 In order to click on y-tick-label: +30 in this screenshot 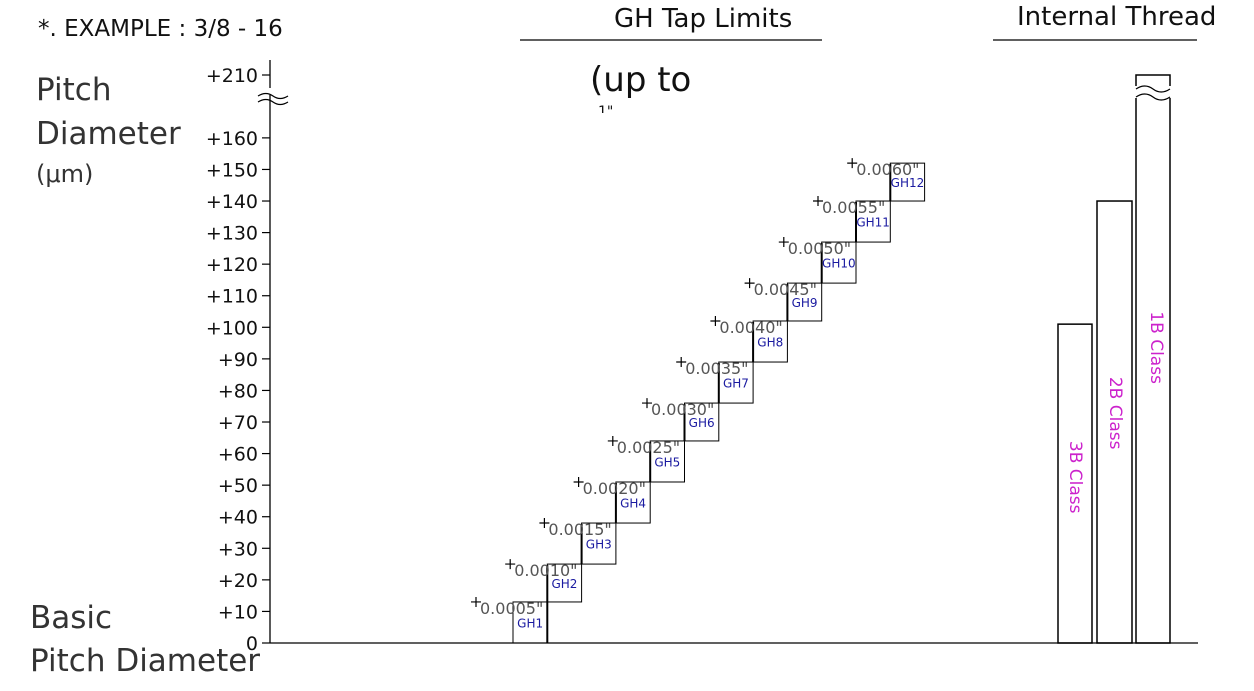, I will do `click(238, 549)`.